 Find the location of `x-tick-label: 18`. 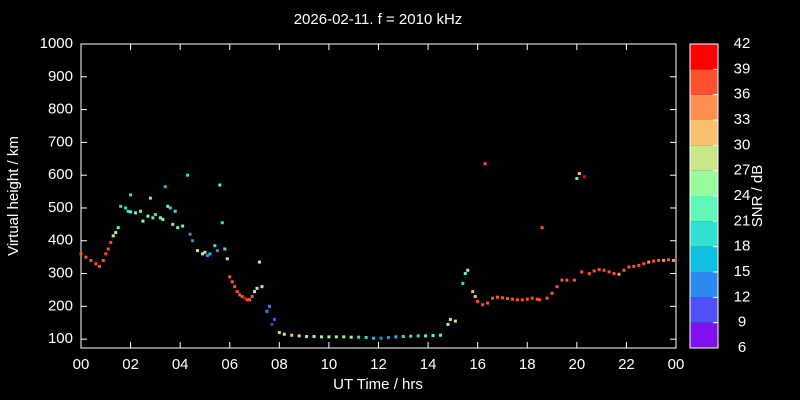

x-tick-label: 18 is located at coordinates (527, 364).